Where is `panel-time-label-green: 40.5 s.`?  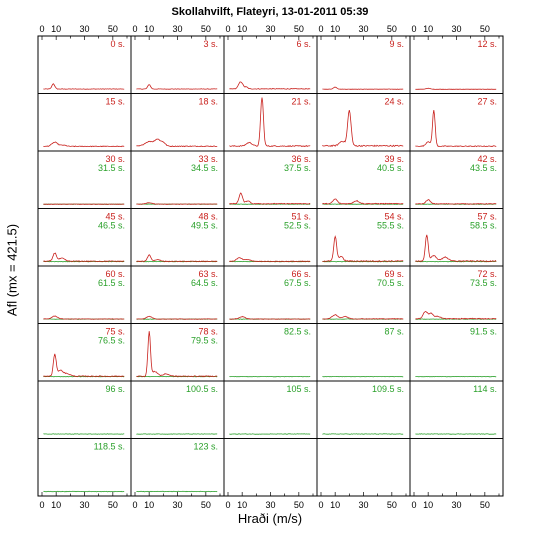 panel-time-label-green: 40.5 s. is located at coordinates (390, 168).